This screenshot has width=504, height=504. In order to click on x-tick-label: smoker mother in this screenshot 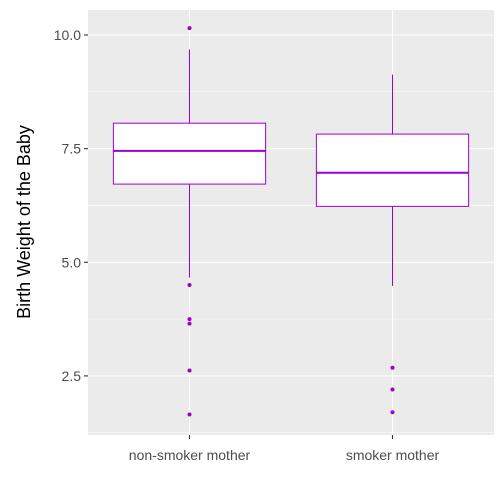, I will do `click(393, 455)`.